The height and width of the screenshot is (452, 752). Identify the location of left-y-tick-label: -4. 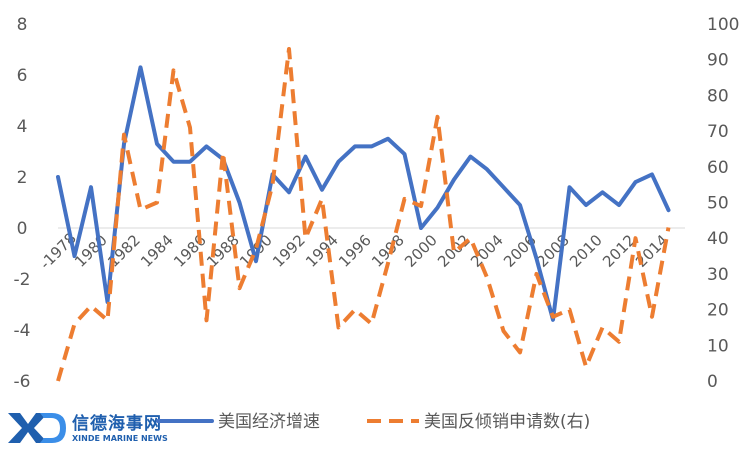
(22, 331).